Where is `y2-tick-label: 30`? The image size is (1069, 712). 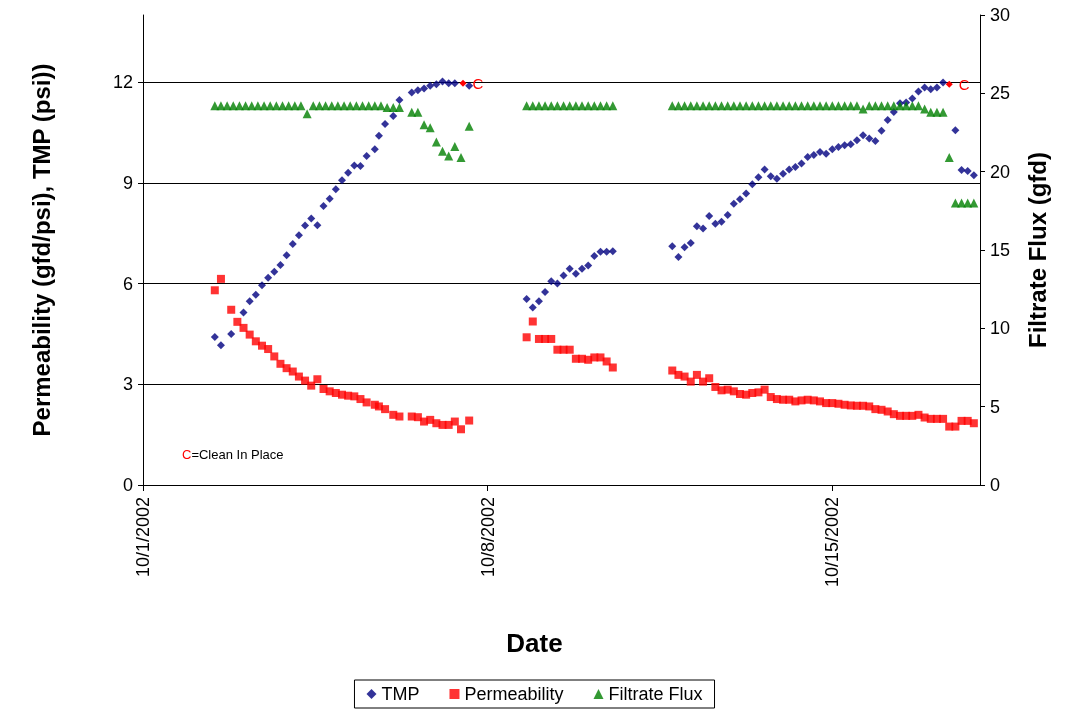
y2-tick-label: 30 is located at coordinates (1000, 15).